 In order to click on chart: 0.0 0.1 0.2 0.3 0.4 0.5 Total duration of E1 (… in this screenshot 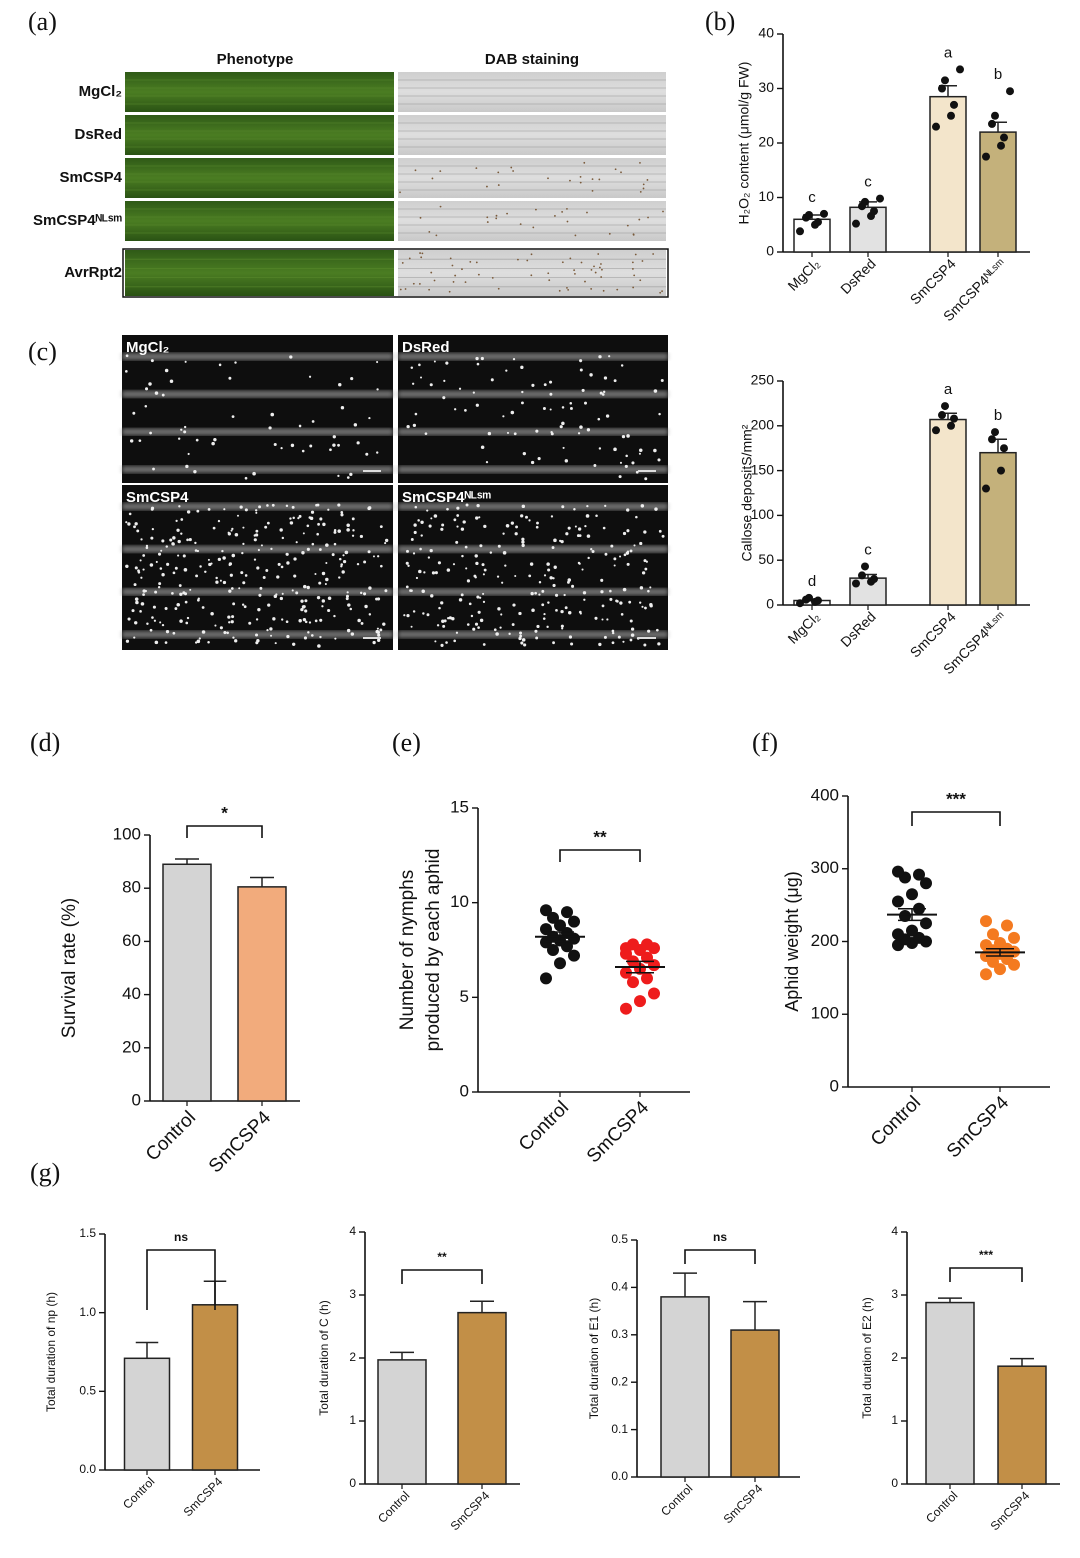, I will do `click(693, 1378)`.